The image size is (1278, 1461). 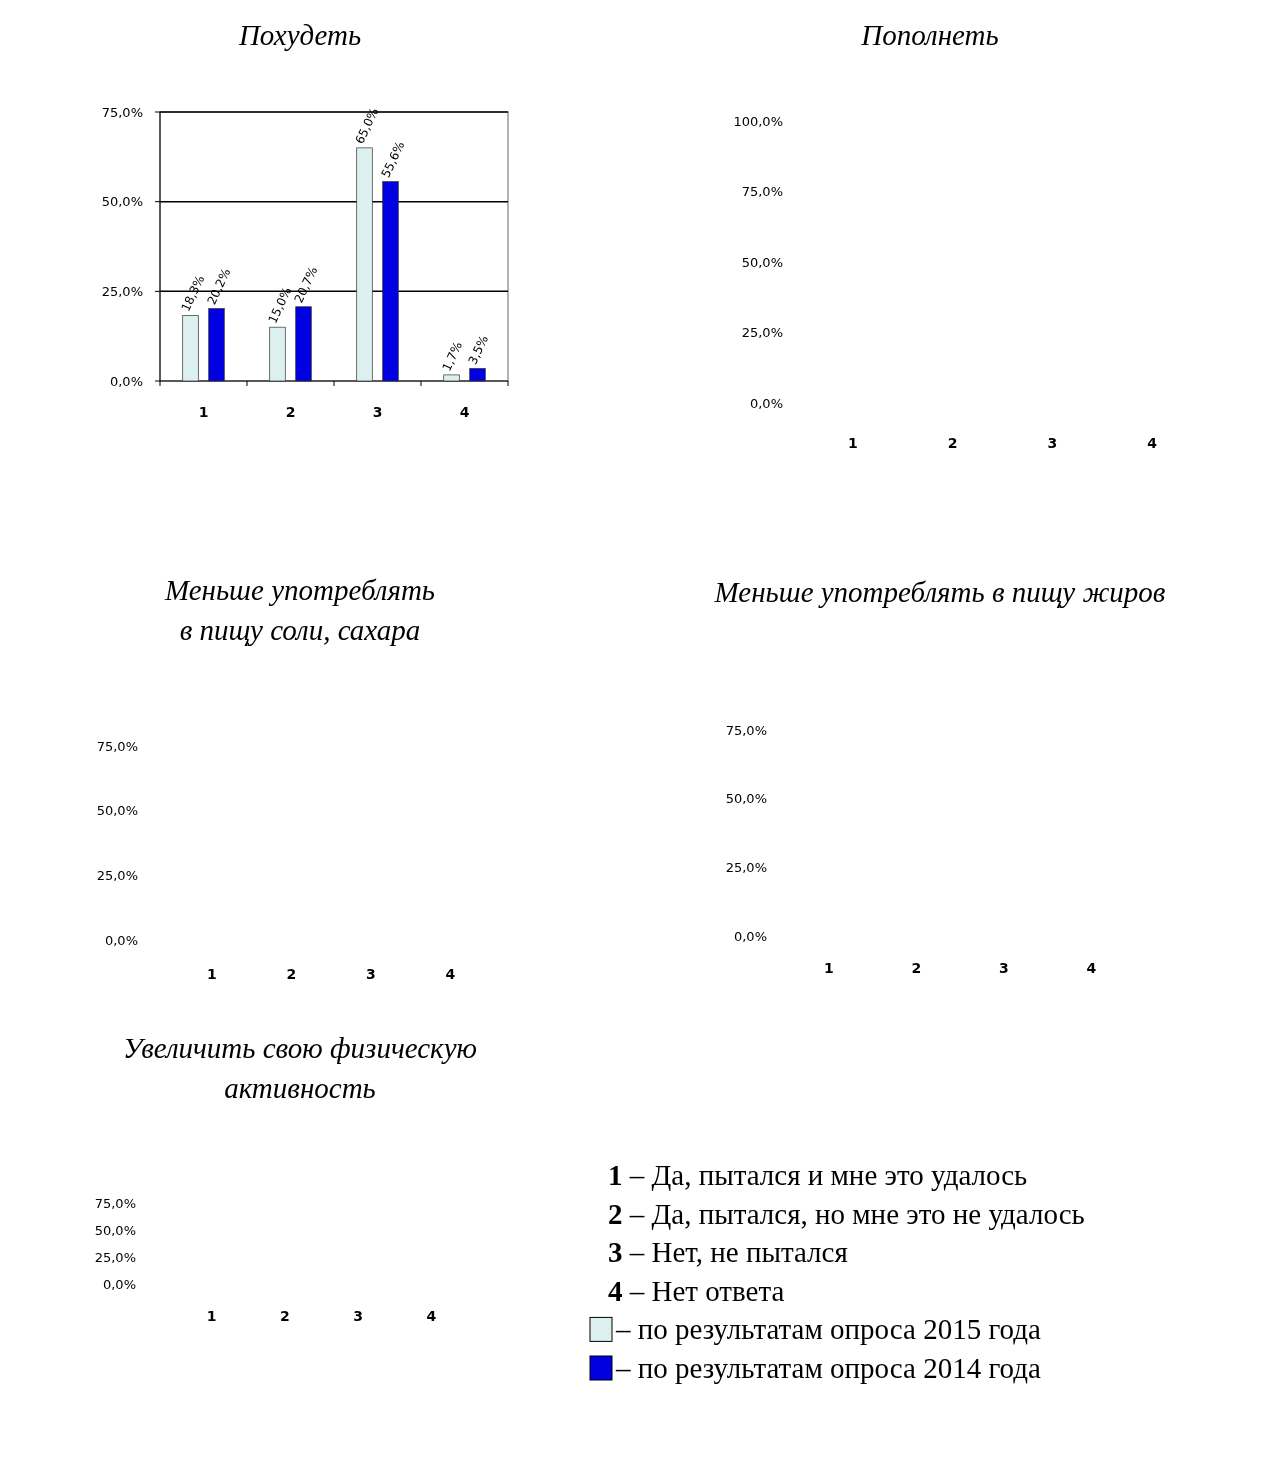 I want to click on chart-title: Меньше употреблять в пищу жиров, so click(x=939, y=592).